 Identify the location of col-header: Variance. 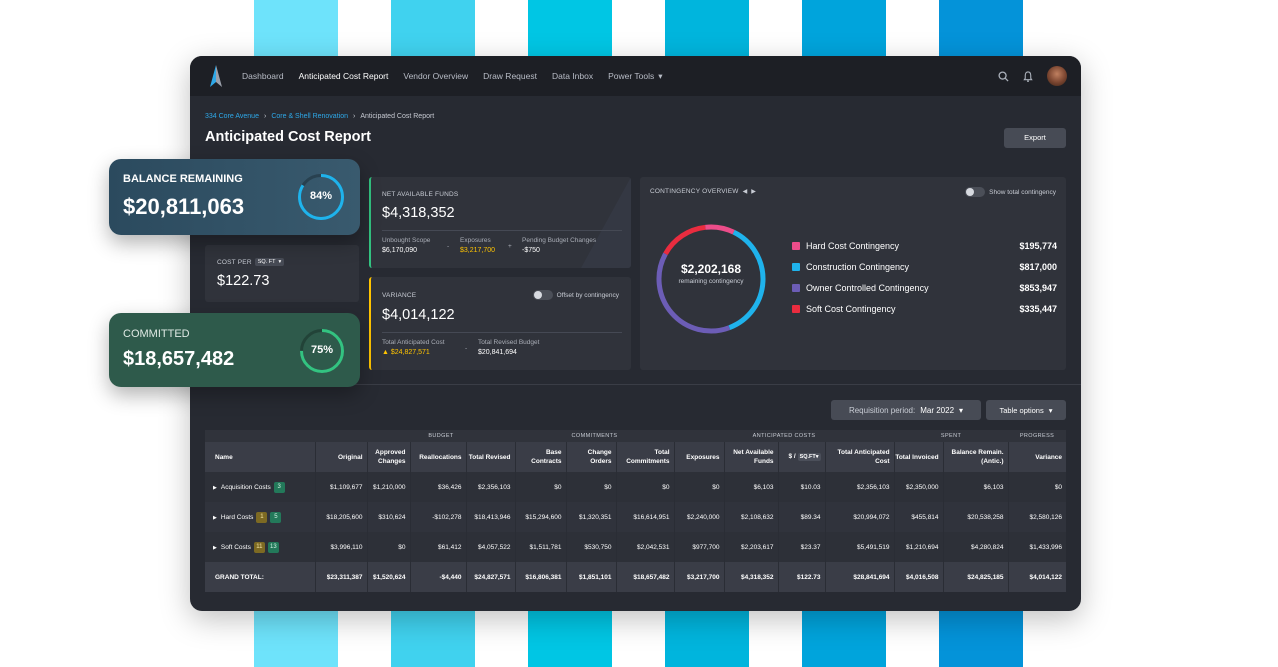
(1037, 457).